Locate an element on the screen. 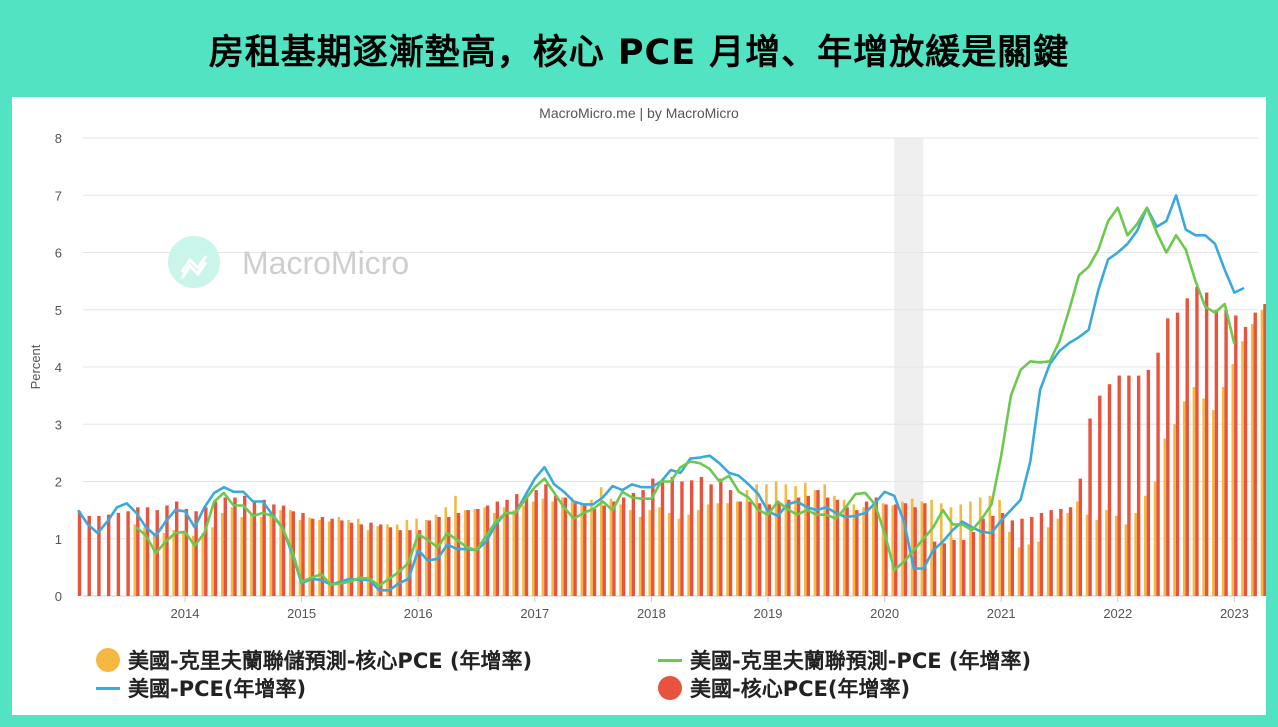 This screenshot has height=727, width=1278. legend-label: 美國-核心PCE(年增率) is located at coordinates (800, 689).